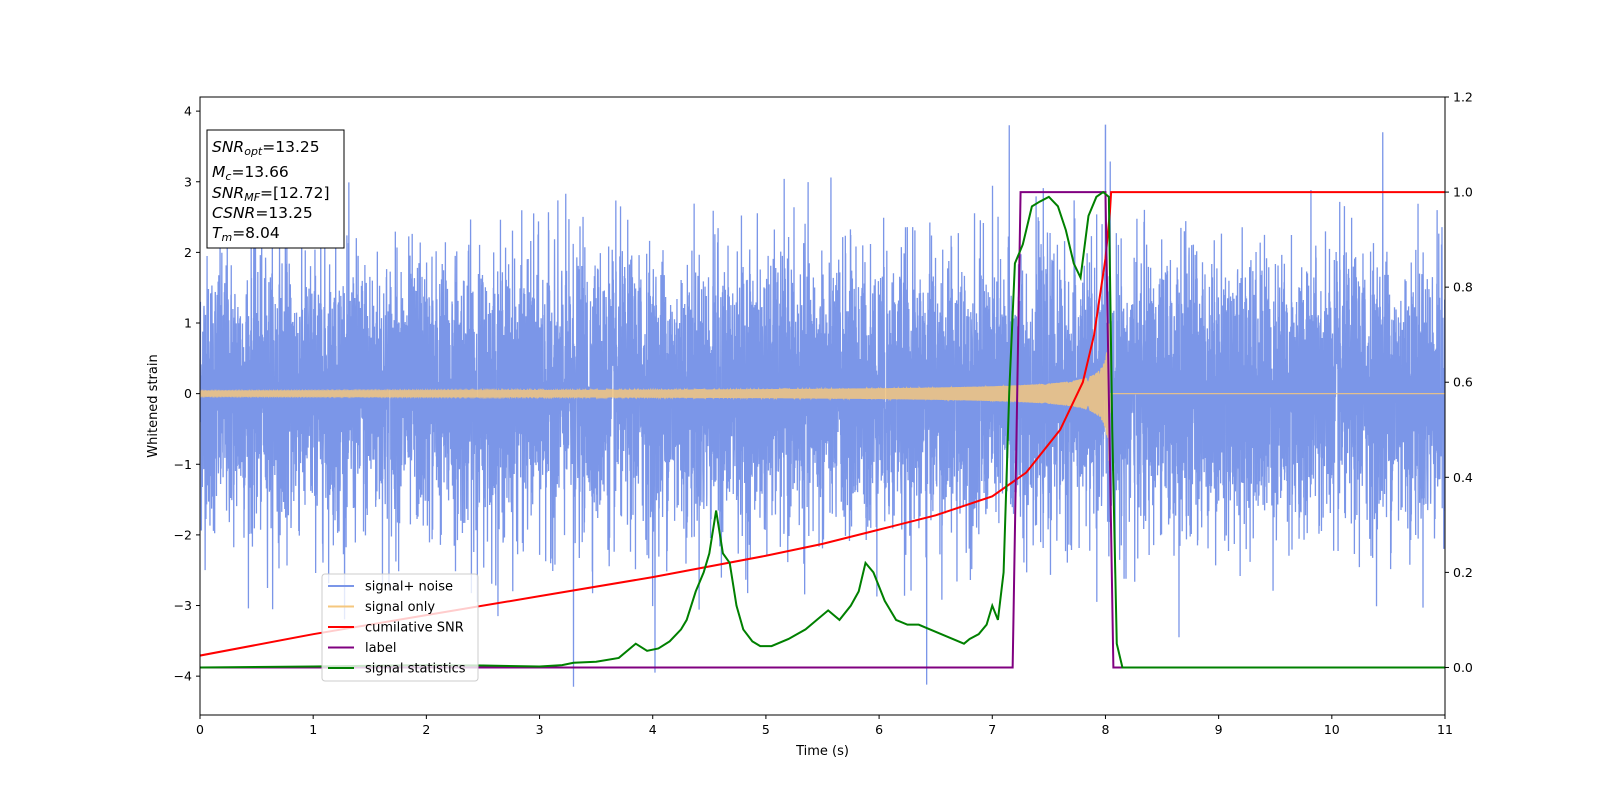 The height and width of the screenshot is (800, 1600). Describe the element at coordinates (183, 676) in the screenshot. I see `y-left-tick-label: −4` at that location.